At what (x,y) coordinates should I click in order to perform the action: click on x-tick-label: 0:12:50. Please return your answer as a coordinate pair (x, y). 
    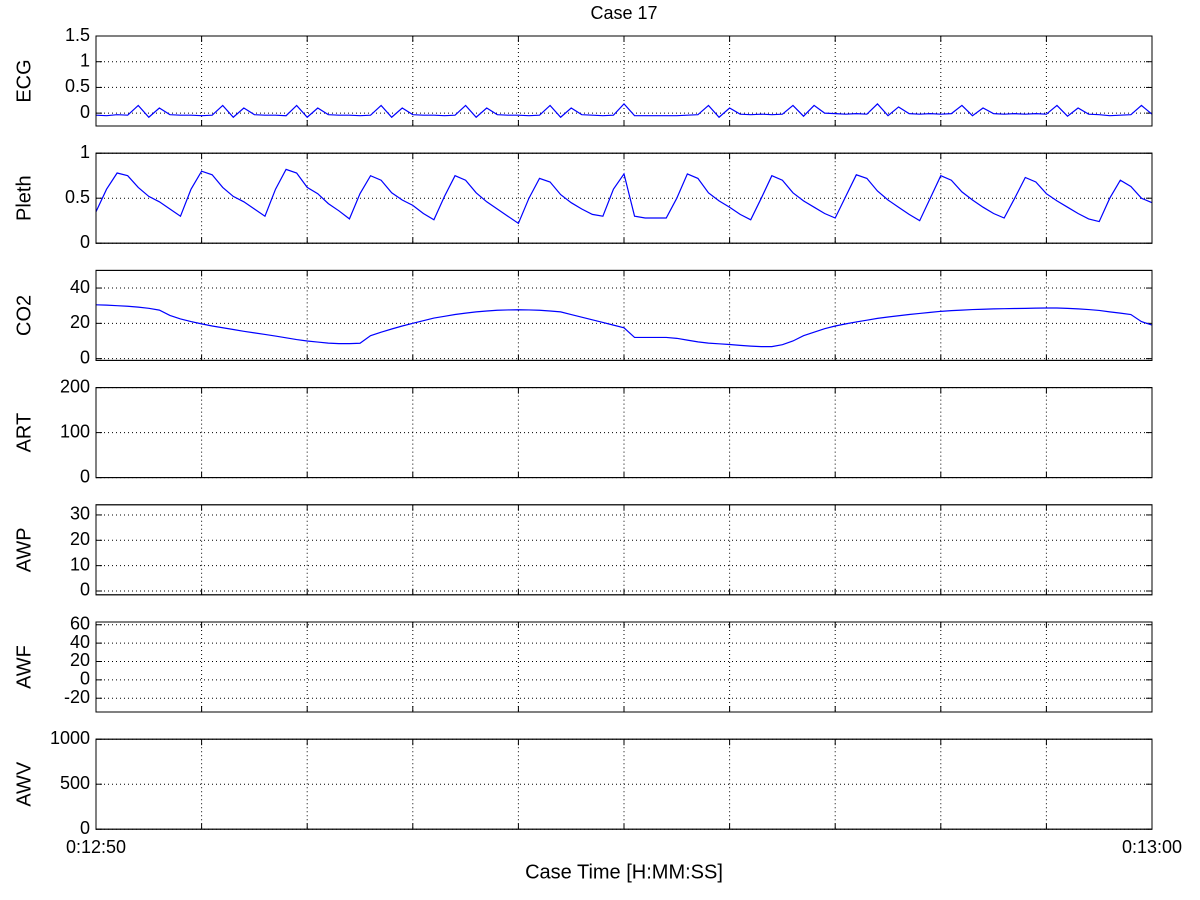
    Looking at the image, I should click on (96, 847).